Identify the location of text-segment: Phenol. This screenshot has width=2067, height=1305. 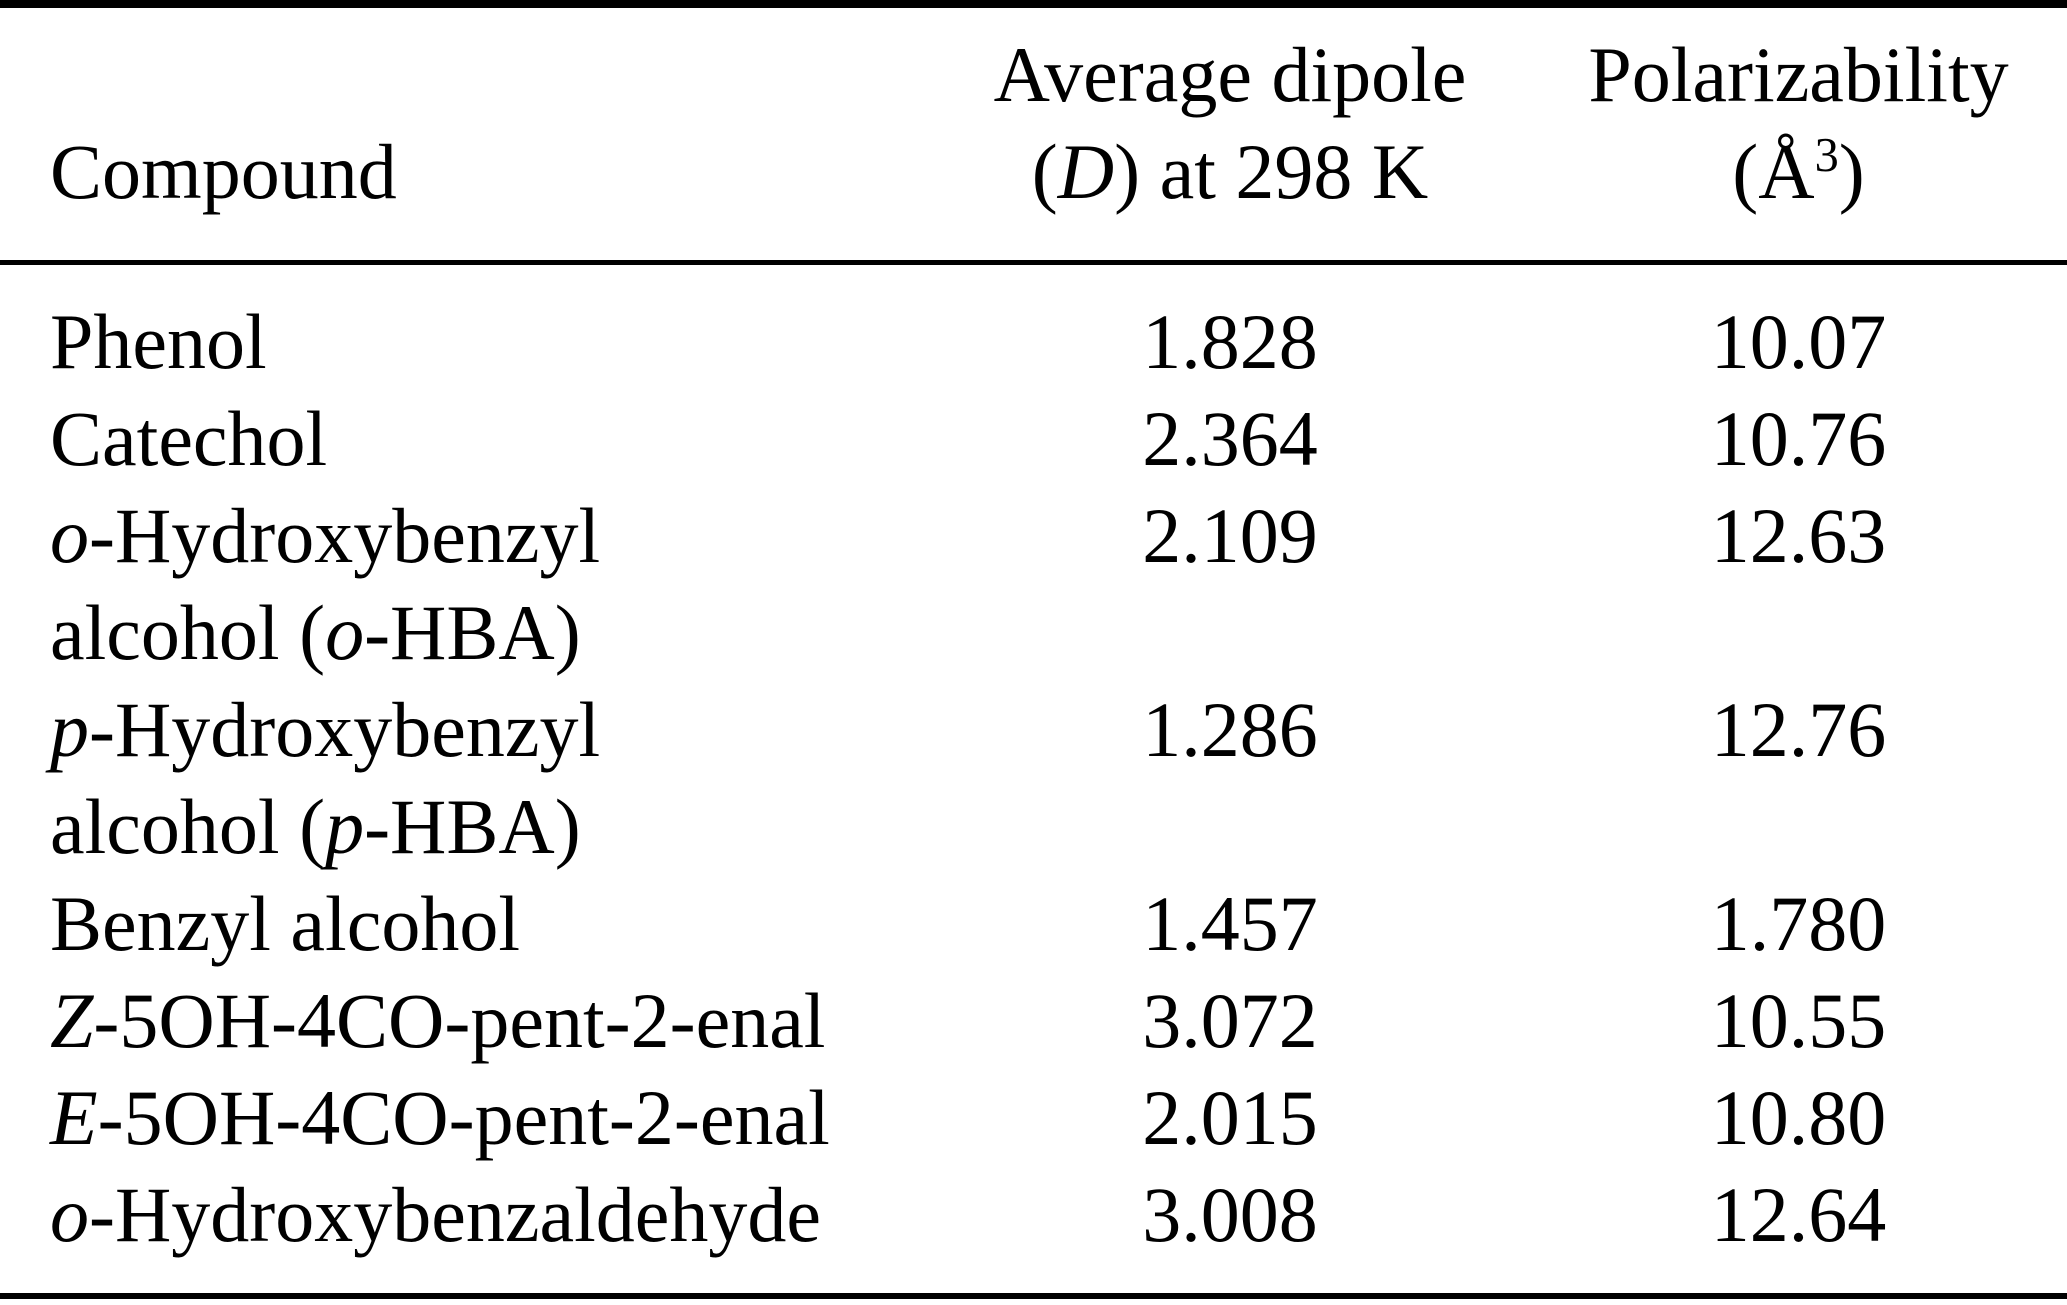
(158, 341).